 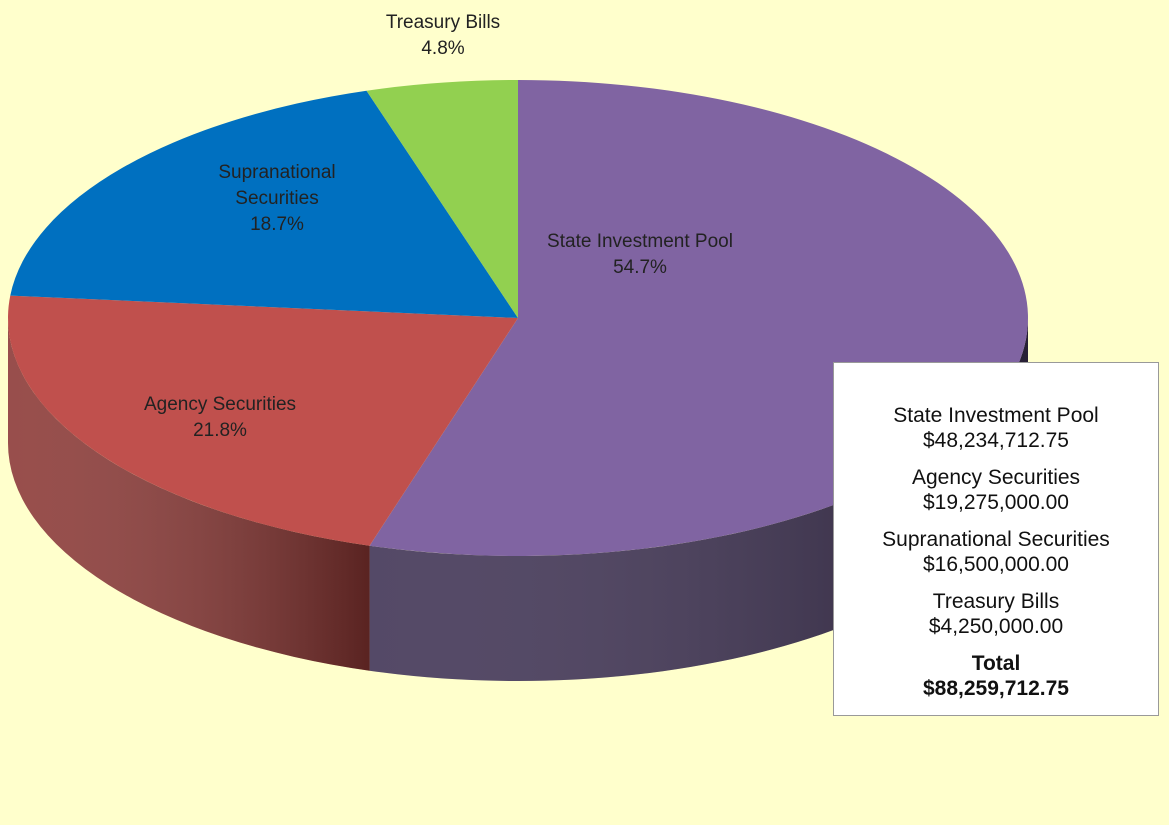 I want to click on slice-value: 18.7%, so click(x=277, y=224).